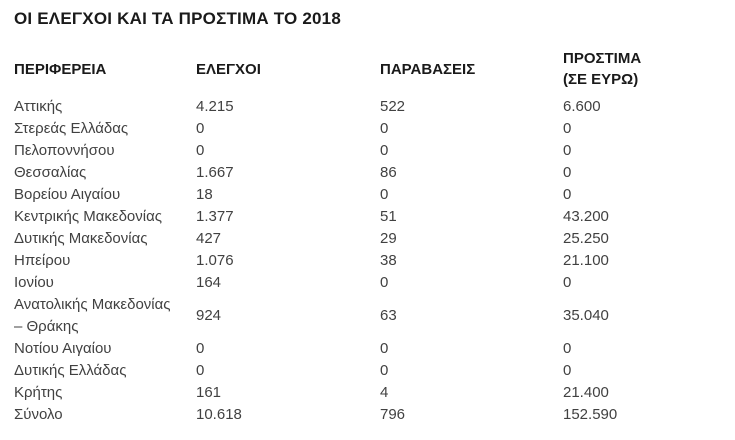 The image size is (735, 440). I want to click on fines-cell: 25.250, so click(586, 238).